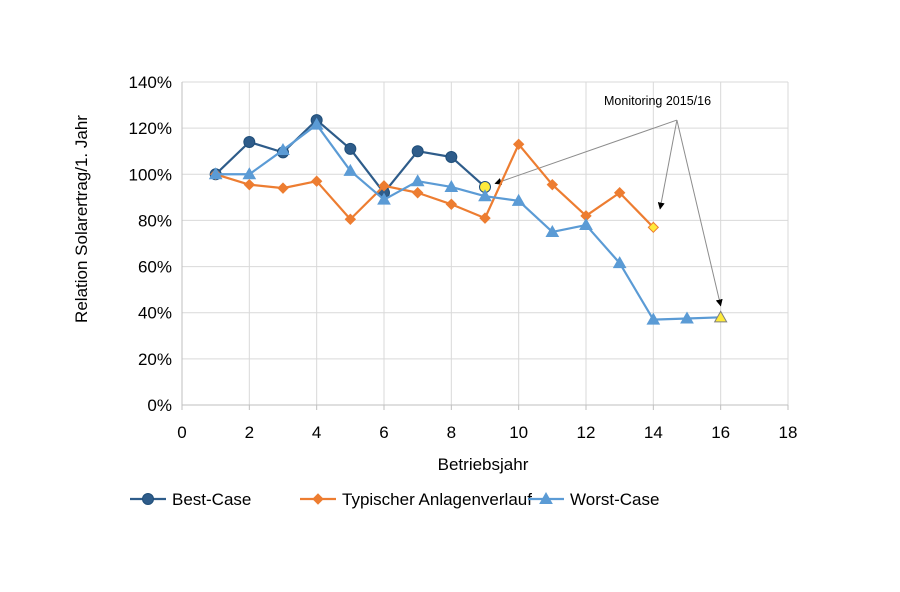 This screenshot has height=592, width=900. What do you see at coordinates (155, 267) in the screenshot?
I see `y-tick-label: 60%` at bounding box center [155, 267].